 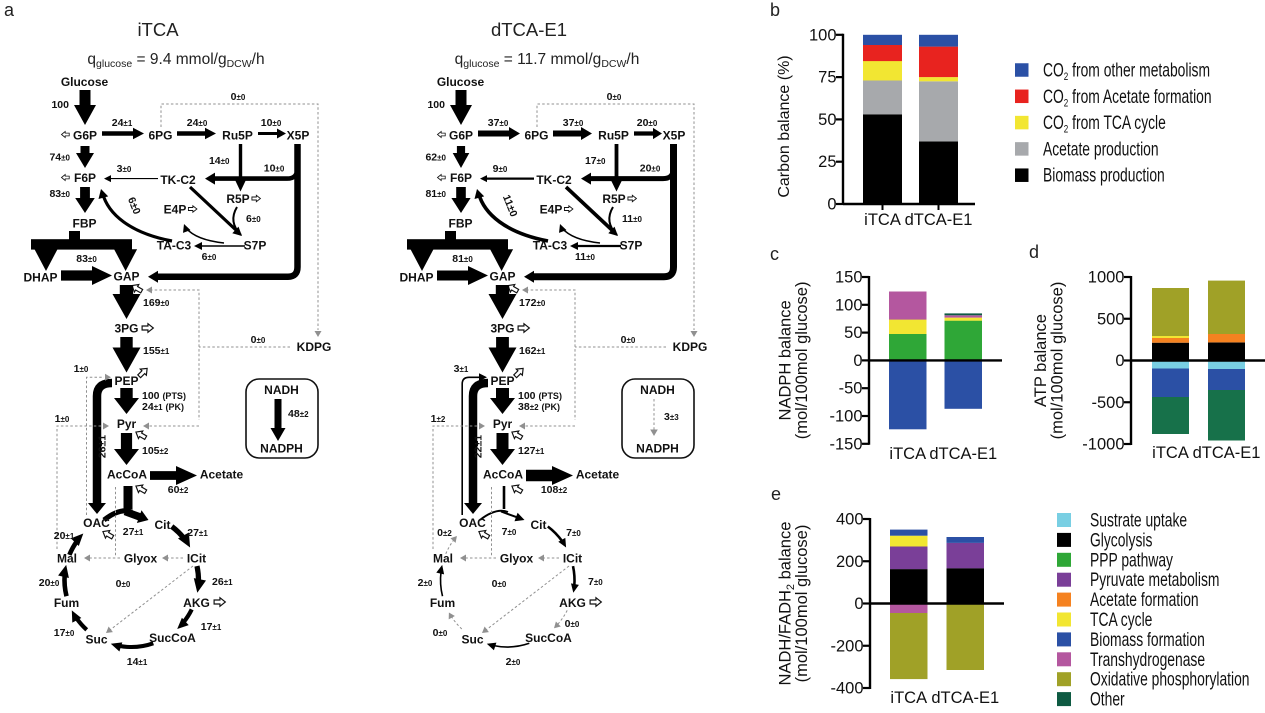 What do you see at coordinates (155, 451) in the screenshot?
I see `svg-text: 105±2` at bounding box center [155, 451].